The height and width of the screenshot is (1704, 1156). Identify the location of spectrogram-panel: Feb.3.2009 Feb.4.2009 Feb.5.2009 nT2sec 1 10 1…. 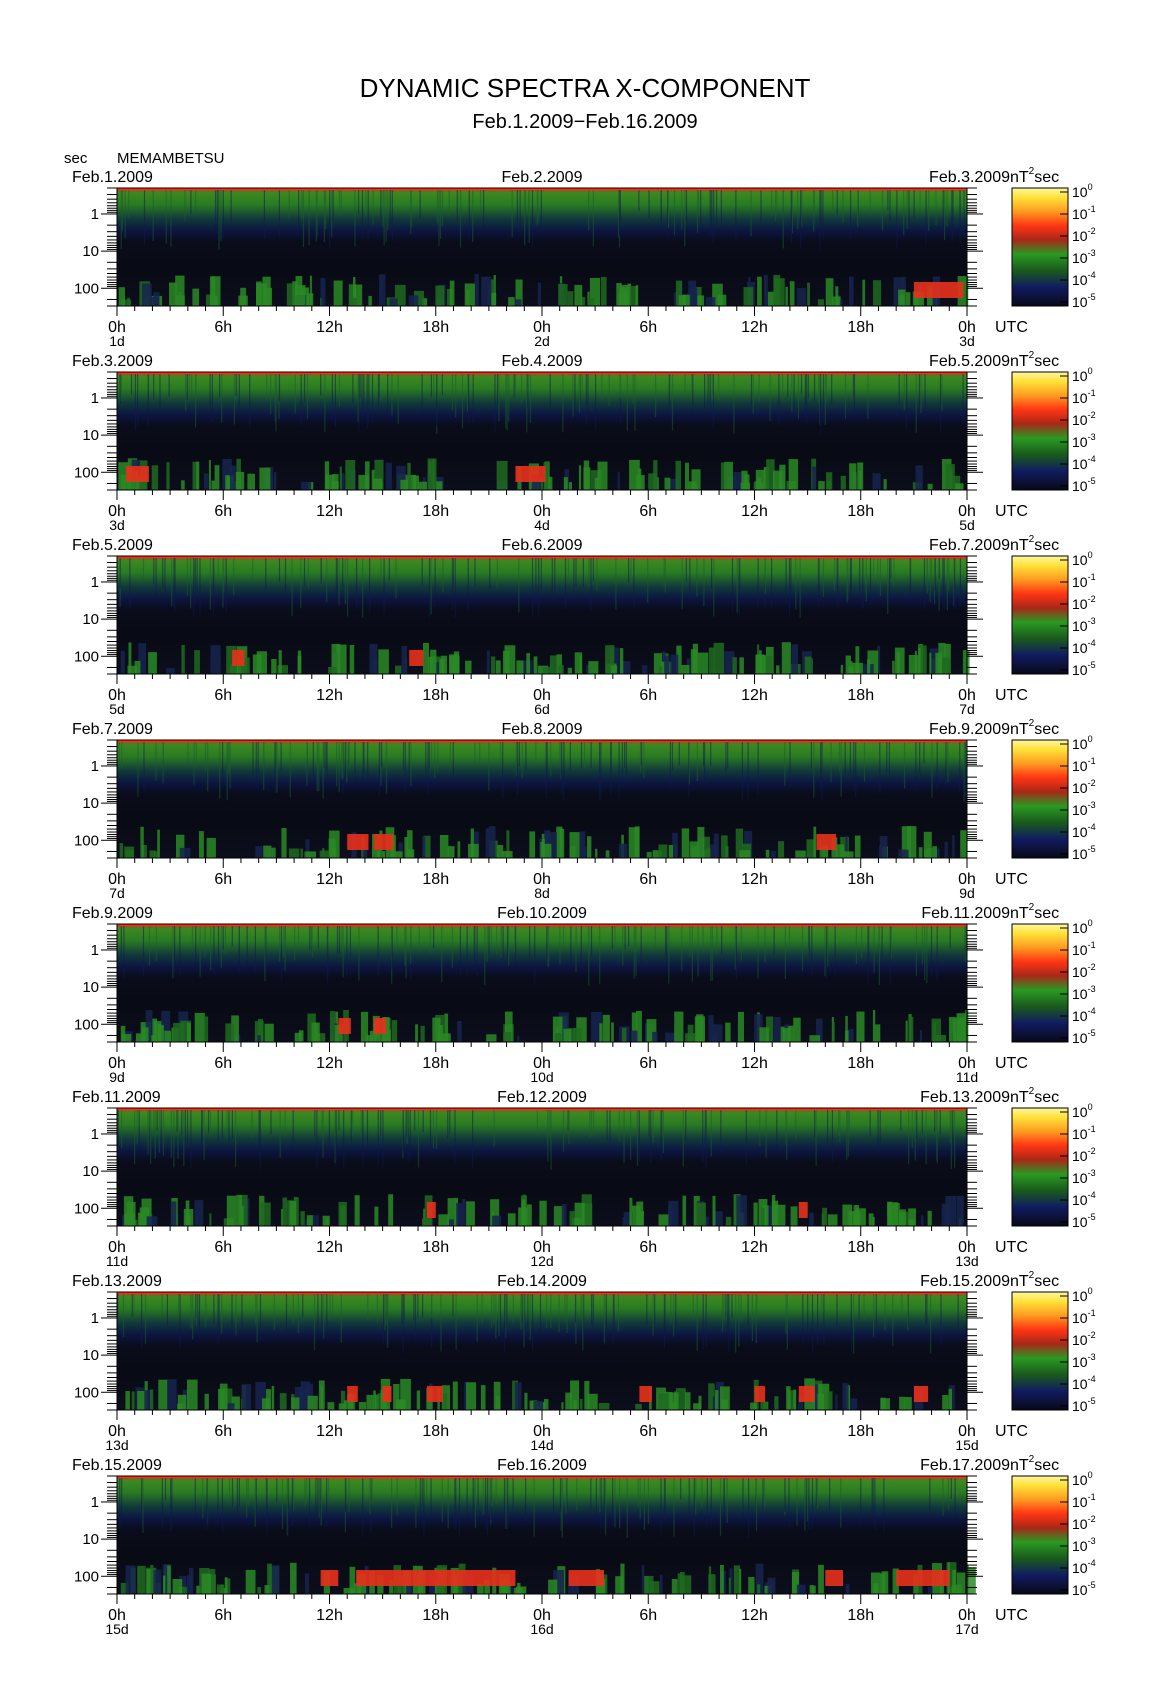
(584, 441).